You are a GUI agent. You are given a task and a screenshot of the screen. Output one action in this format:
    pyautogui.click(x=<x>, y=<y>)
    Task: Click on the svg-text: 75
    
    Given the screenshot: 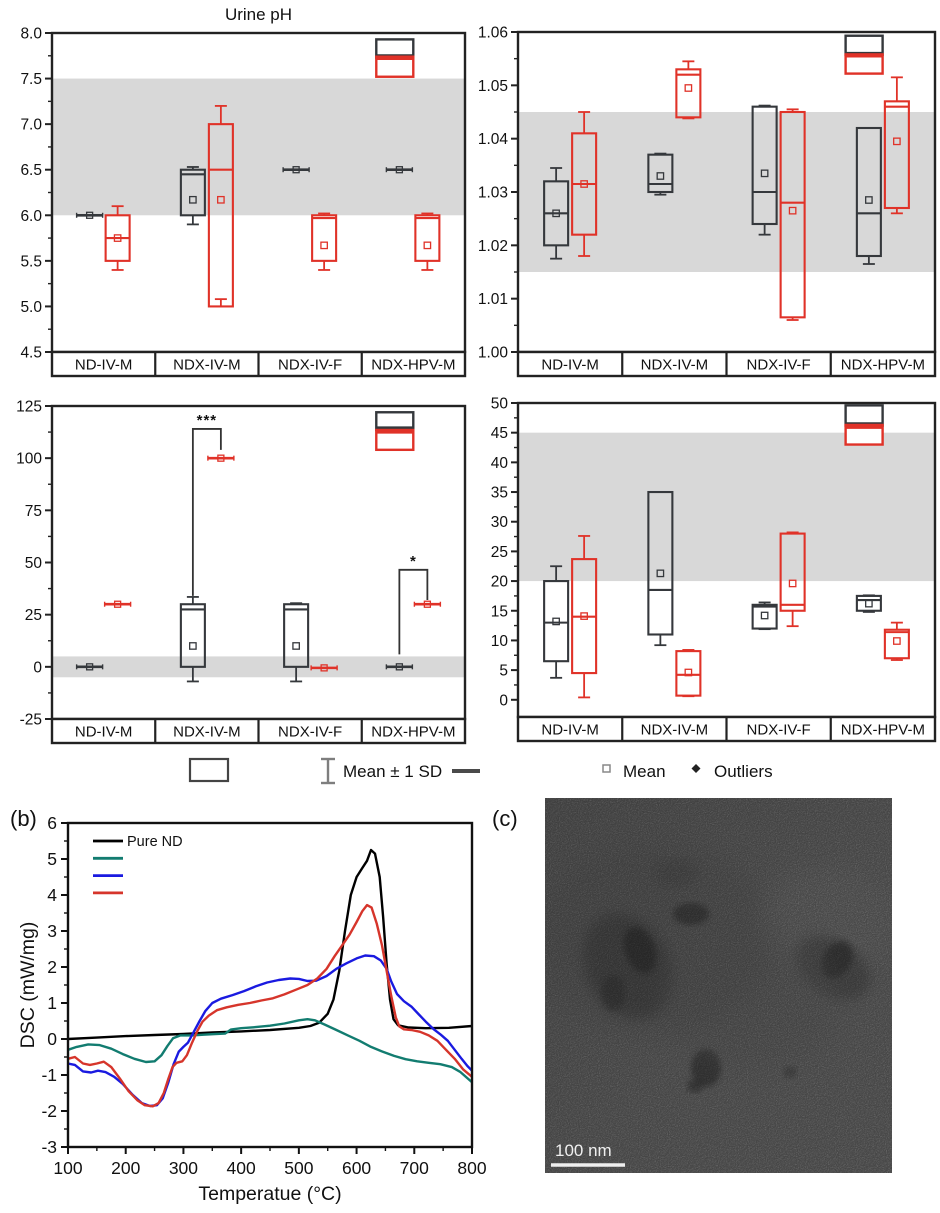 What is the action you would take?
    pyautogui.click(x=33, y=511)
    